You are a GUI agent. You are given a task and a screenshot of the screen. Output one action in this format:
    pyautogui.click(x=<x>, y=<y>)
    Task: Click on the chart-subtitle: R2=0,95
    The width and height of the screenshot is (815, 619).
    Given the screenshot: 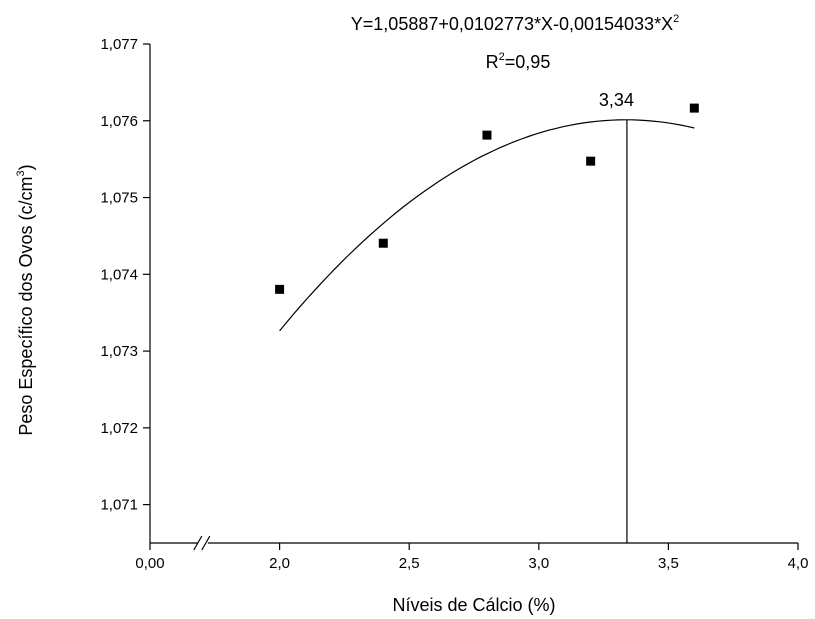 What is the action you would take?
    pyautogui.click(x=518, y=61)
    